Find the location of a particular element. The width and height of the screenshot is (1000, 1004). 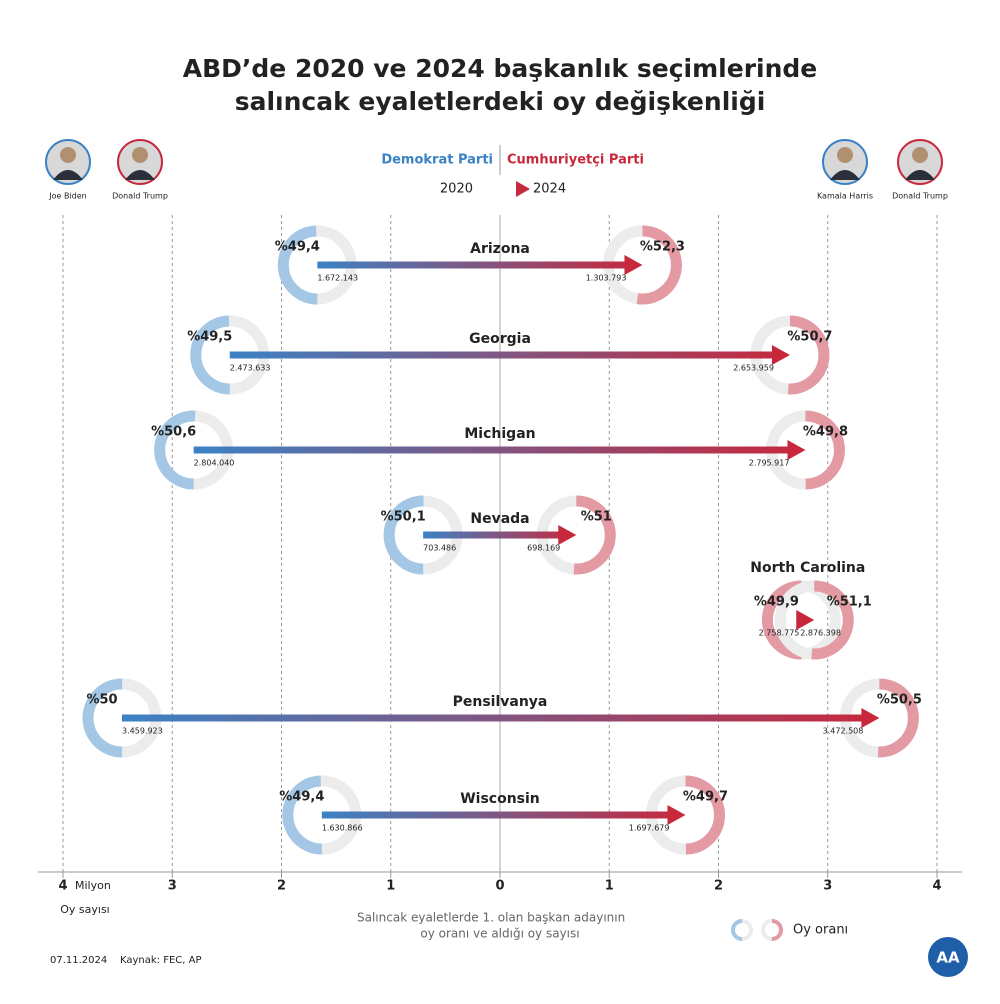

vote-label: 1.697.679 is located at coordinates (649, 828).